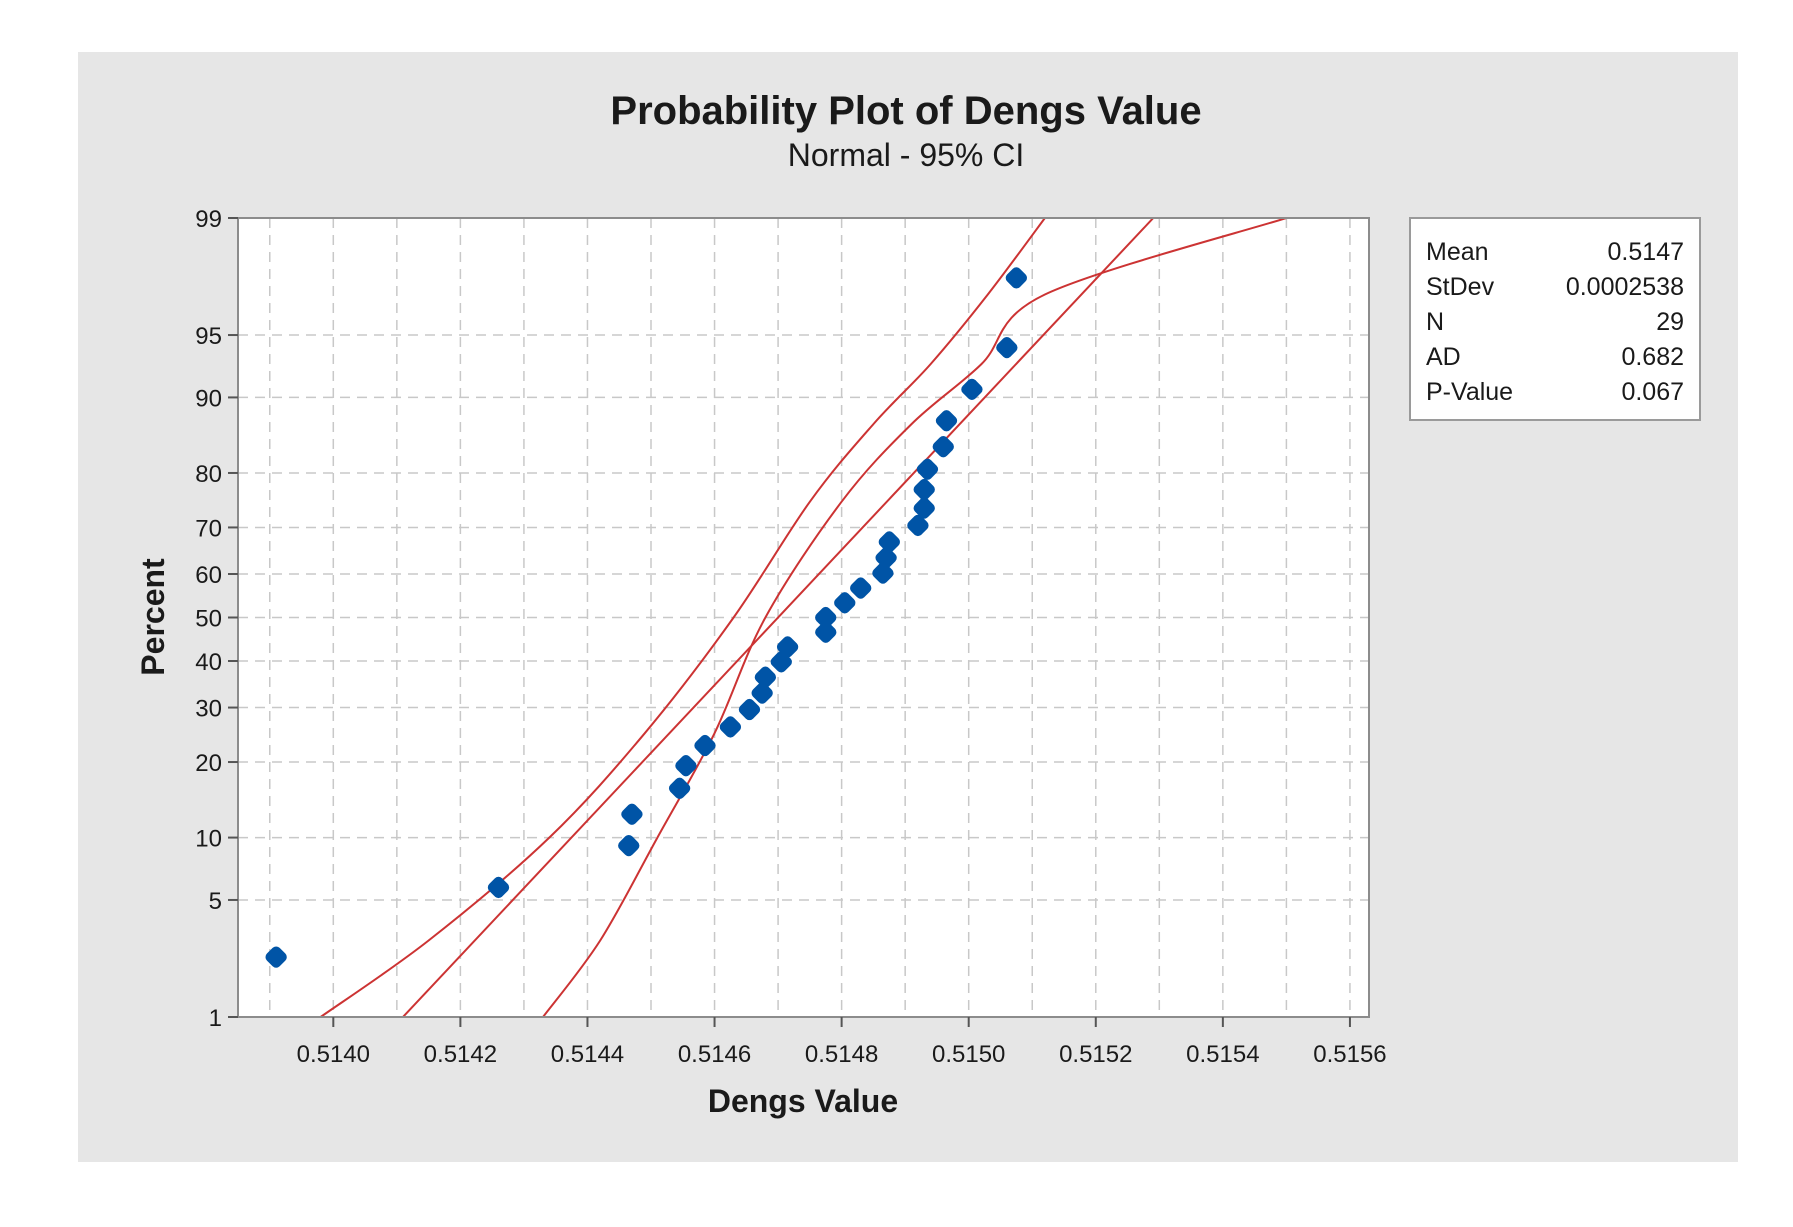  Describe the element at coordinates (208, 619) in the screenshot. I see `y-tick-label: 50` at that location.